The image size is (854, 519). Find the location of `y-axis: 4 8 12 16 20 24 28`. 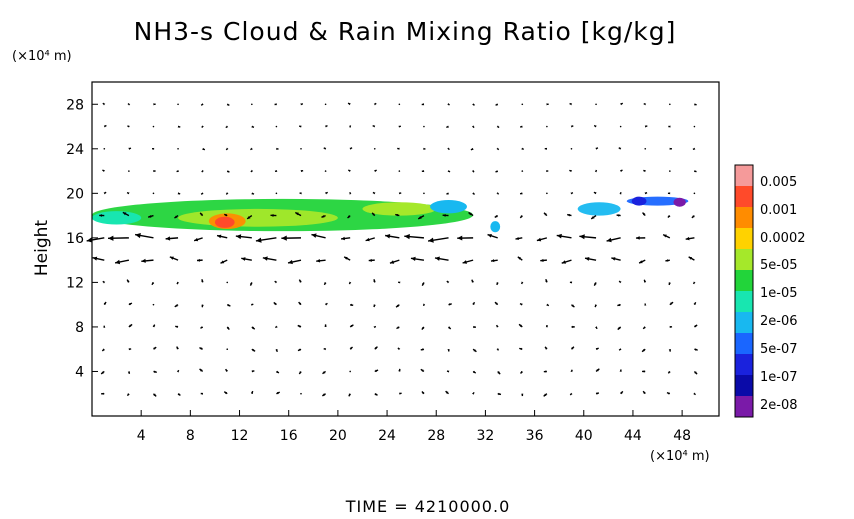

y-axis: 4 8 12 16 20 24 28 is located at coordinates (82, 238).